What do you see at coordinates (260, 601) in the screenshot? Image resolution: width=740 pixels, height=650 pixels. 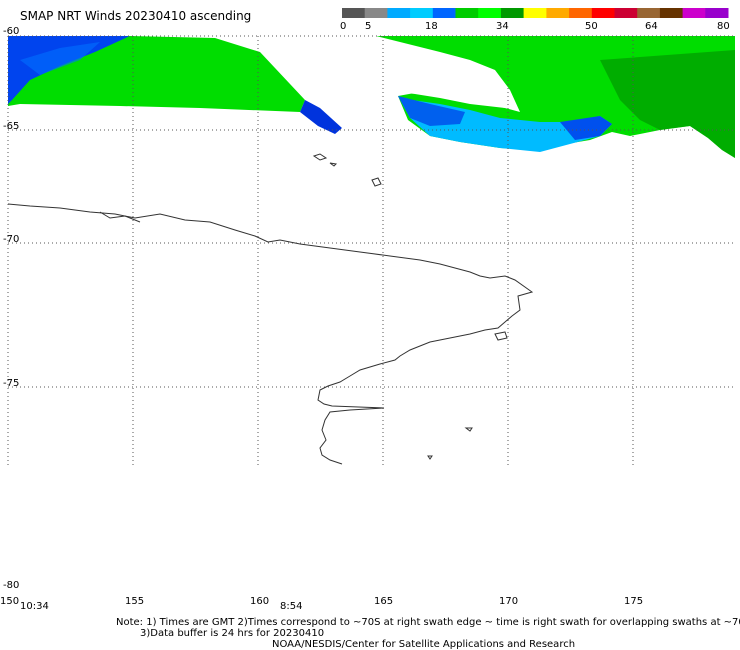 I see `lon-label-160: 160` at bounding box center [260, 601].